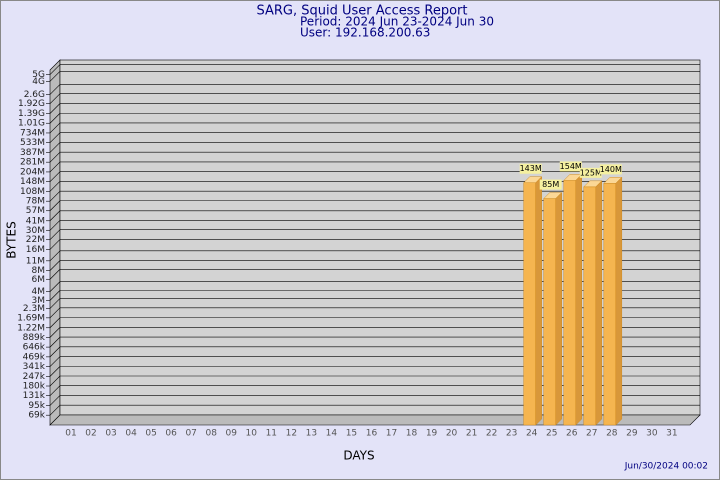 Image resolution: width=720 pixels, height=480 pixels. What do you see at coordinates (671, 434) in the screenshot?
I see `x-tick-label: 31` at bounding box center [671, 434].